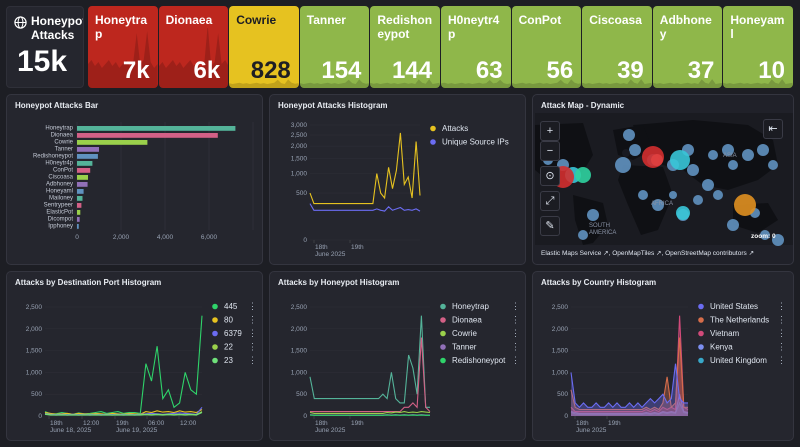  What do you see at coordinates (629, 386) in the screenshot?
I see `series-line-united-states` at bounding box center [629, 386].